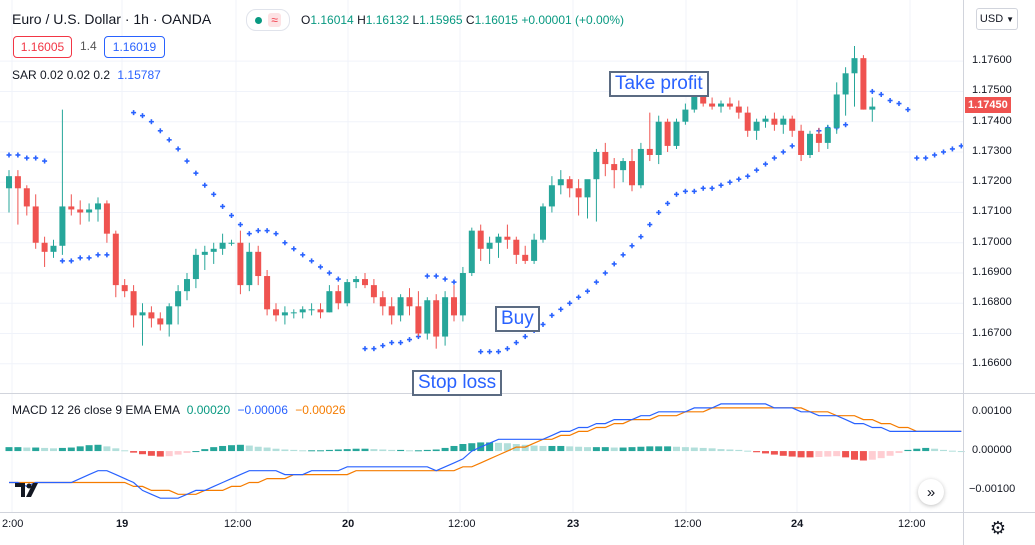 The image size is (1035, 545). What do you see at coordinates (134, 47) in the screenshot?
I see `buy-button: 1.16019` at bounding box center [134, 47].